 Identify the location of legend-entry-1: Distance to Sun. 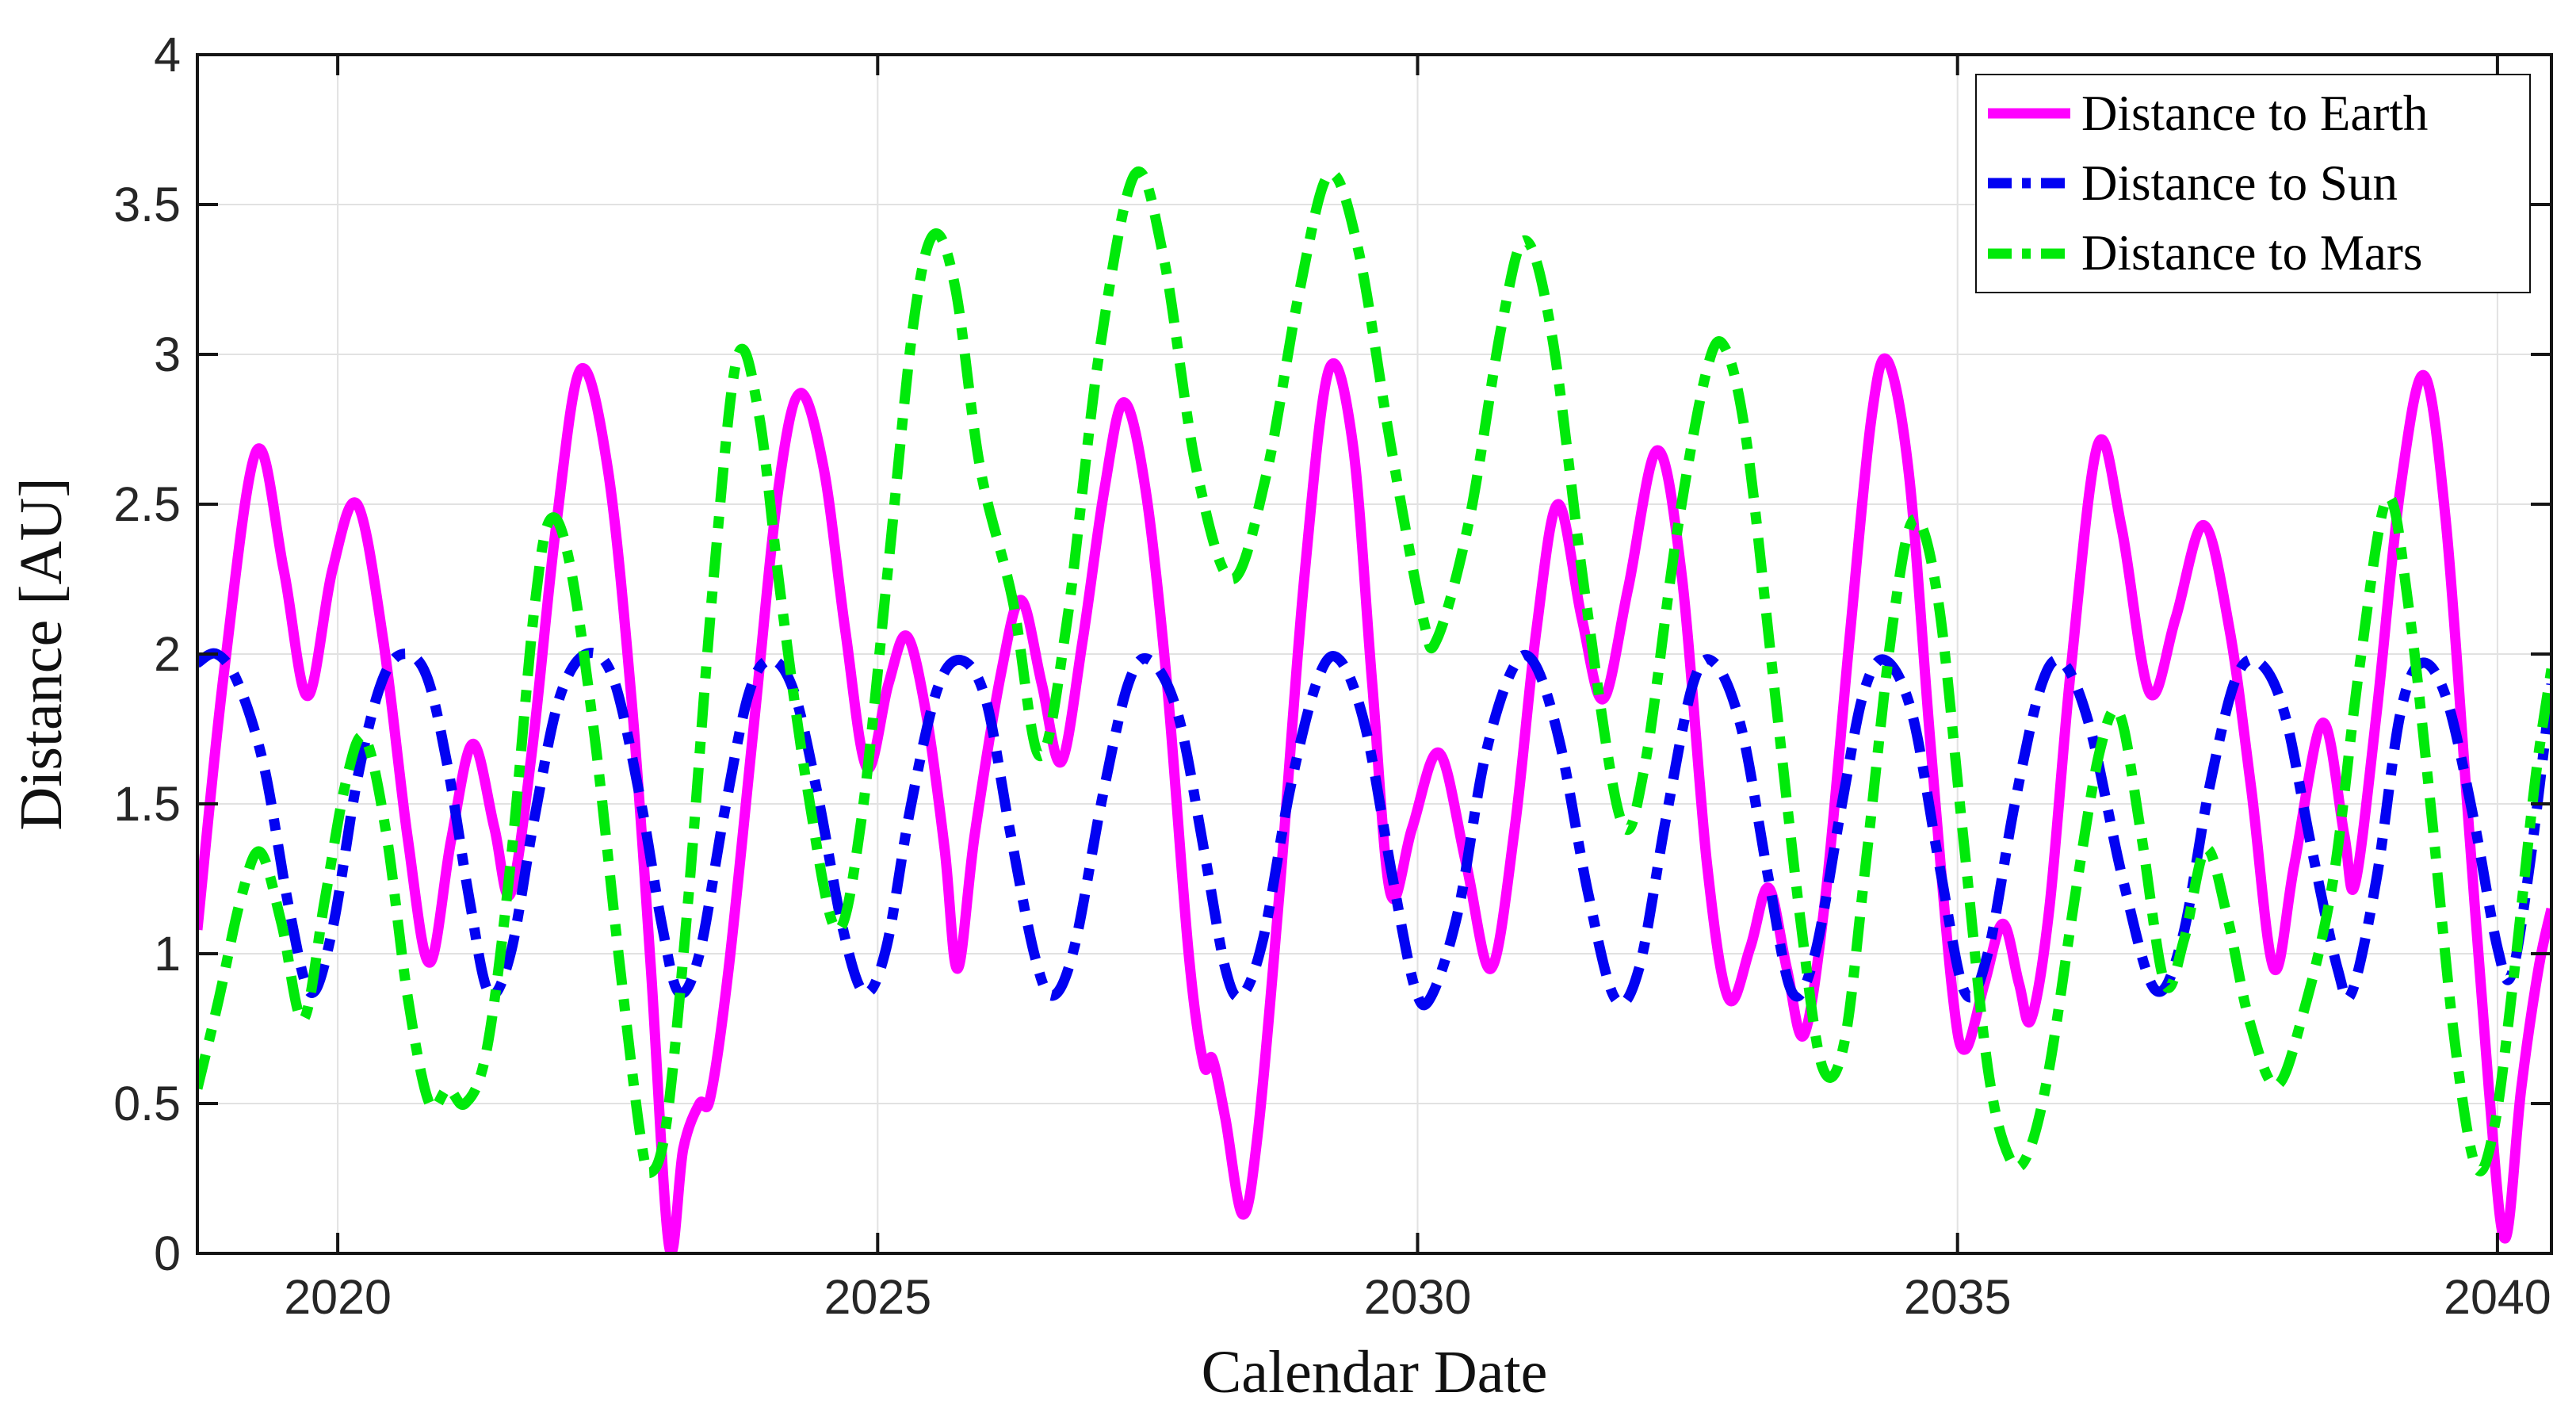
(2257, 183).